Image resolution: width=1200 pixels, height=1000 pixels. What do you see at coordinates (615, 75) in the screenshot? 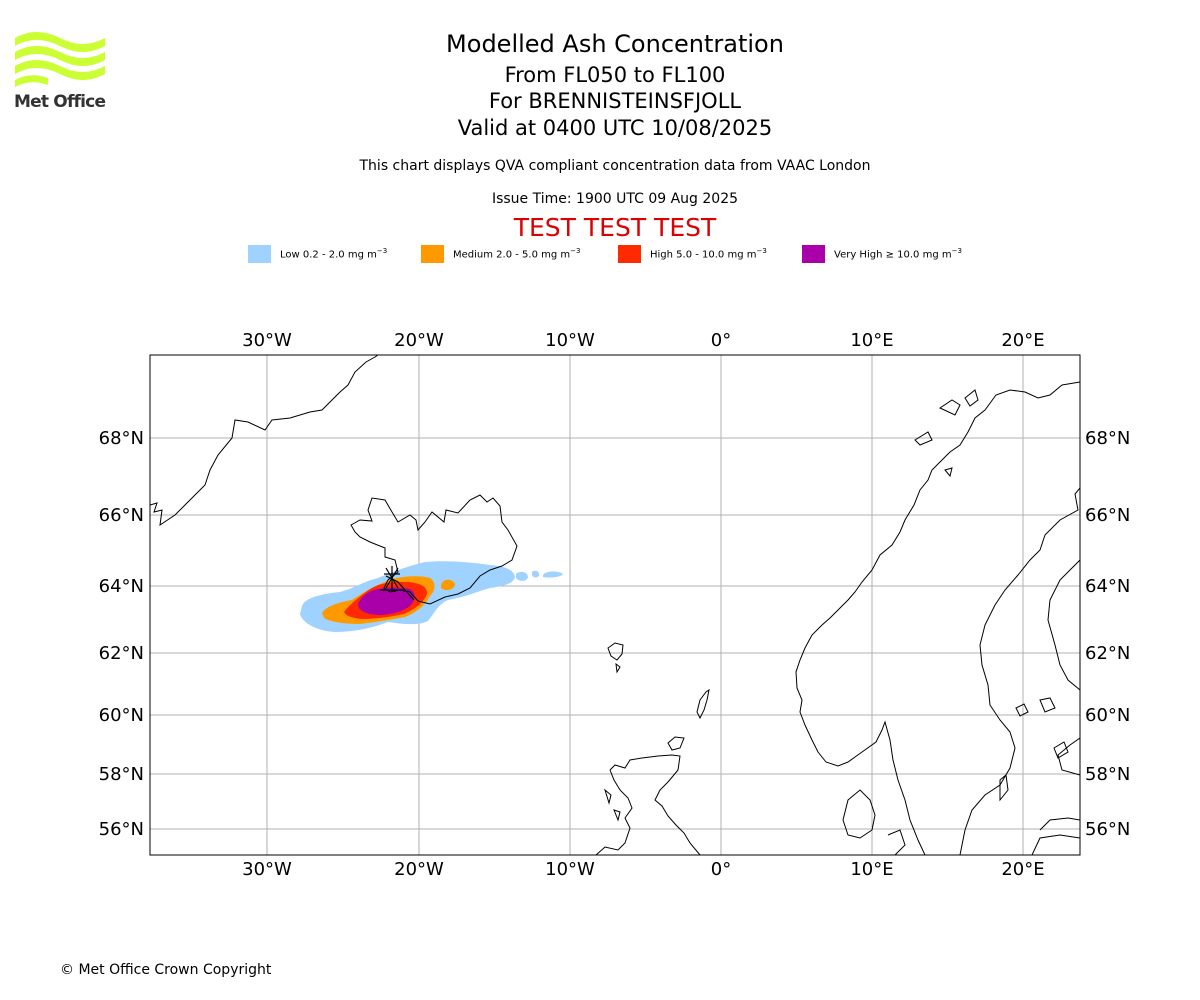
I see `flight-level-range: From FL050 to FL100` at bounding box center [615, 75].